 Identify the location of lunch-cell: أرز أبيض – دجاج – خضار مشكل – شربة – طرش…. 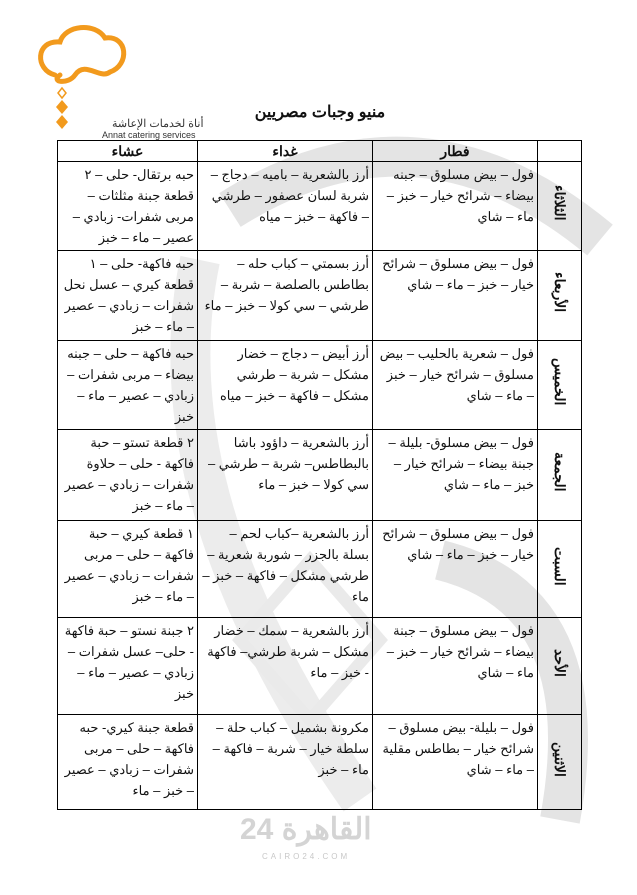
(285, 385).